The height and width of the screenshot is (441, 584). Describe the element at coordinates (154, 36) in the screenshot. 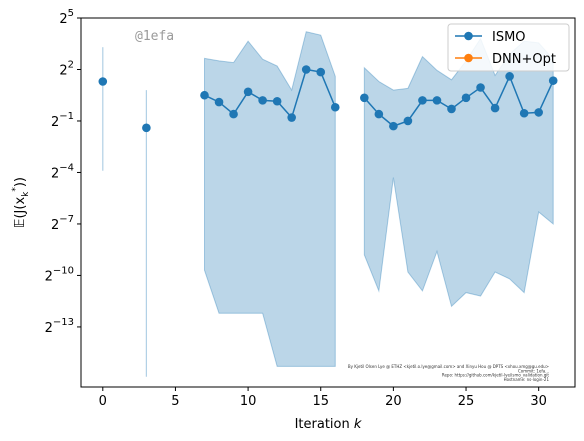

I see `watermark-text: @1efa` at that location.